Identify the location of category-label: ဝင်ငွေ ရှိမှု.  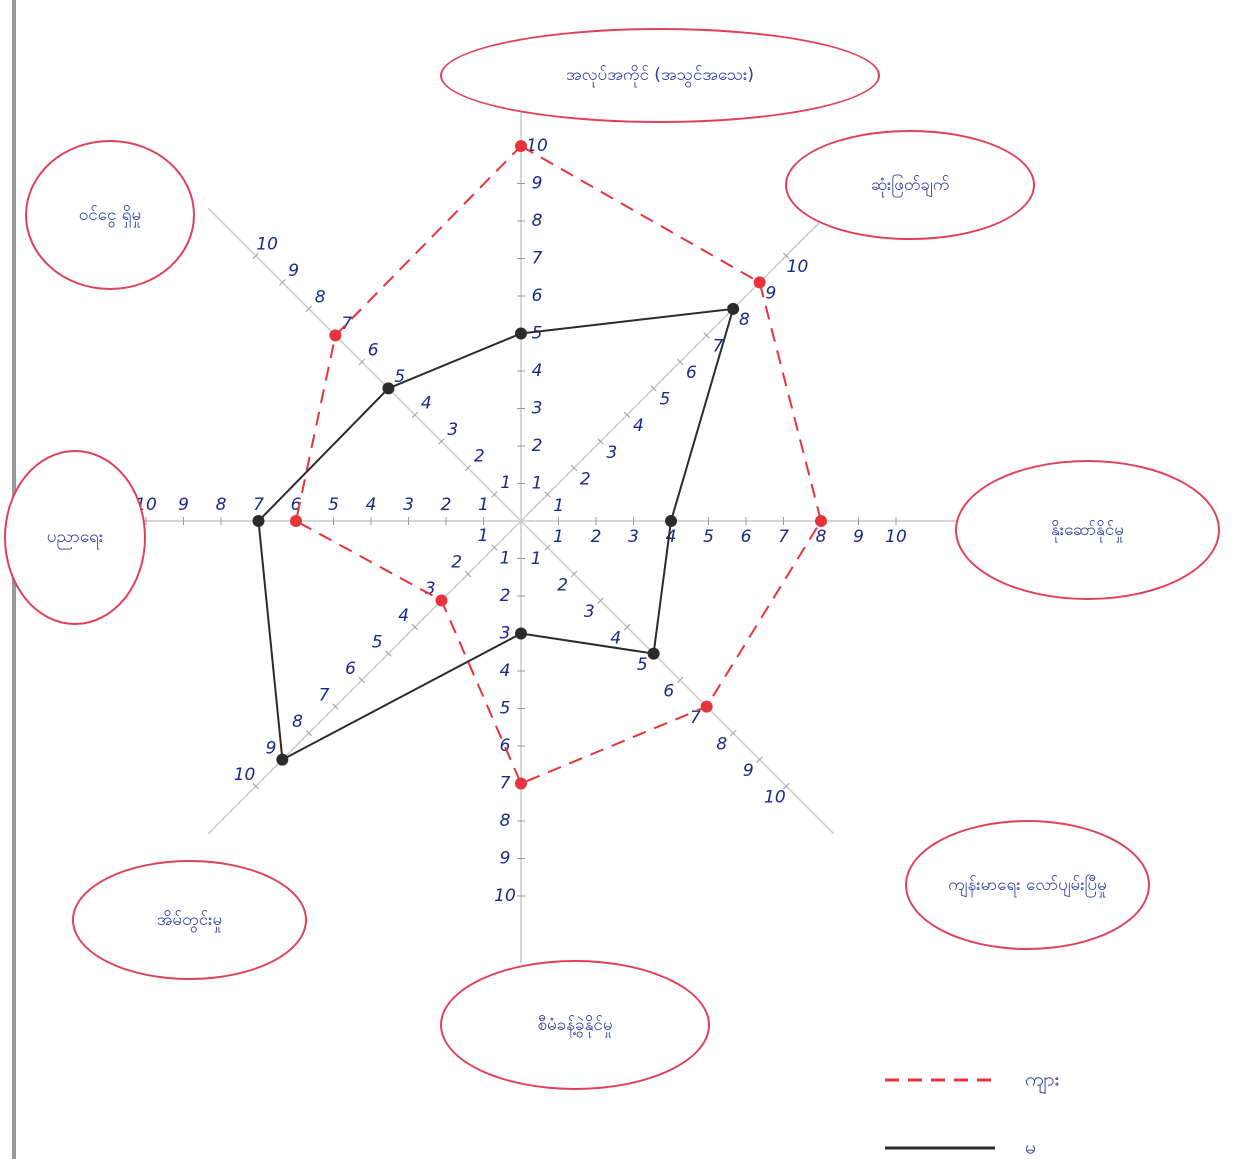
(110, 215).